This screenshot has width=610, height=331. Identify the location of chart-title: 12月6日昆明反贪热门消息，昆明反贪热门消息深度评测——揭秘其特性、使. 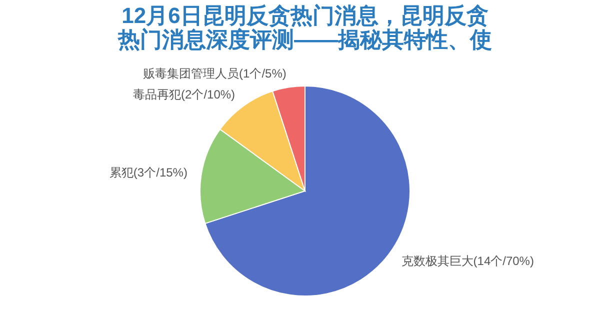
(304, 27).